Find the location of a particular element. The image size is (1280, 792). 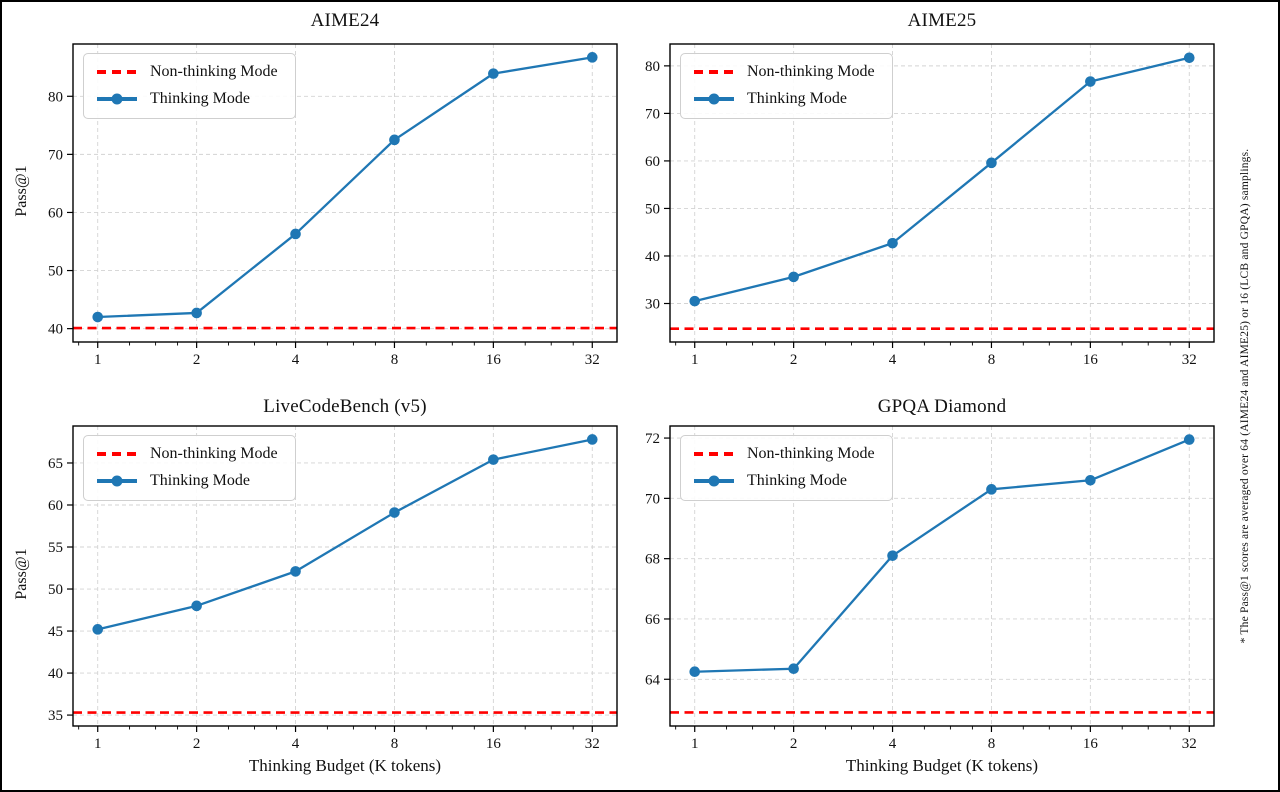

y-tick-label: 72 is located at coordinates (652, 439).